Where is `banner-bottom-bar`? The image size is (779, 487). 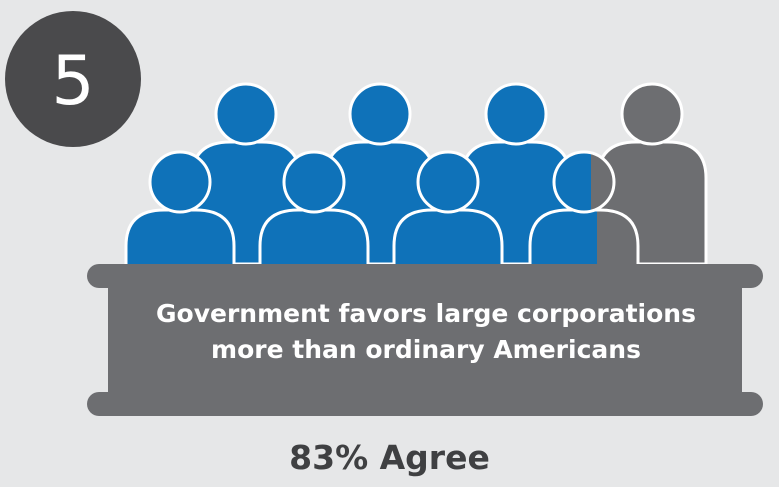 banner-bottom-bar is located at coordinates (425, 404).